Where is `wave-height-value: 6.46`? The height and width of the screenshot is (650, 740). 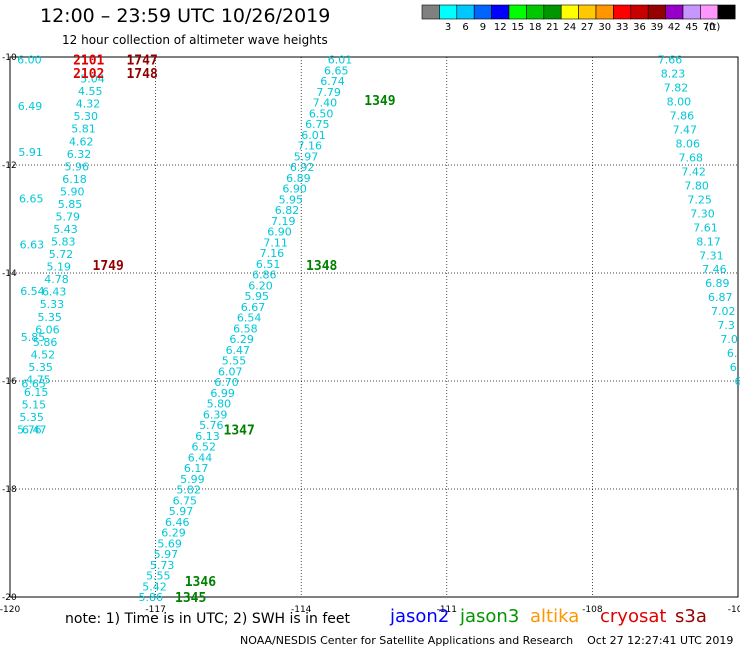 wave-height-value: 6.46 is located at coordinates (177, 522).